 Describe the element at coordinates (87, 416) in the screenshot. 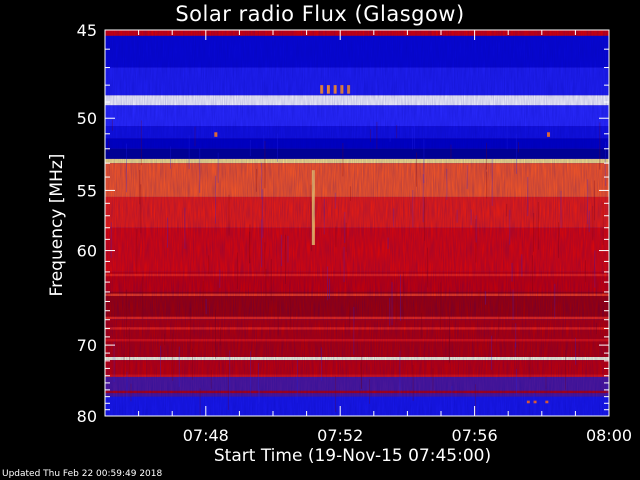

I see `y-tick-label-80: 80` at that location.